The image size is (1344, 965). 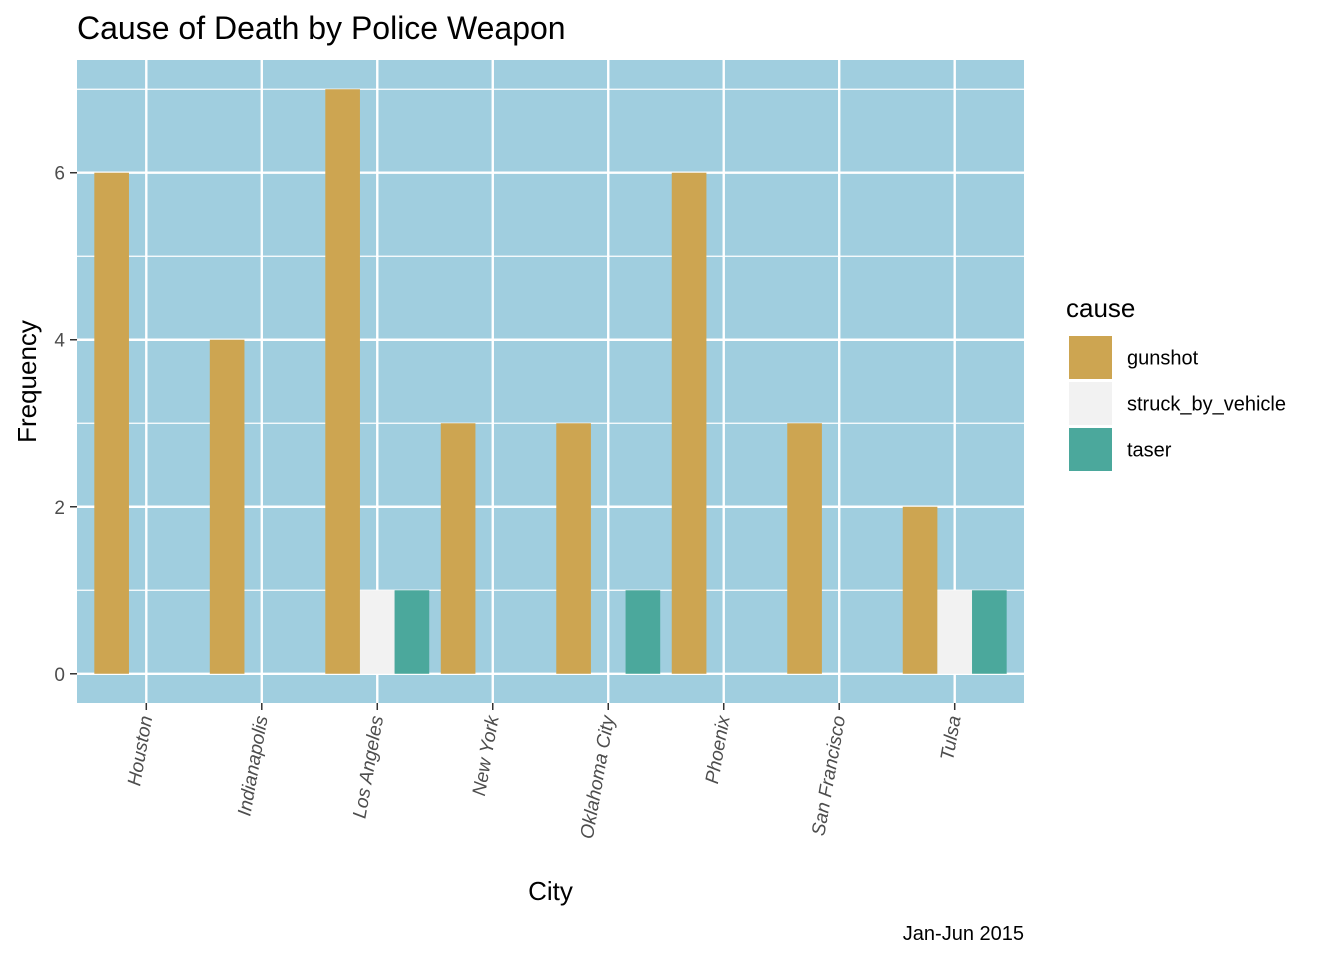 I want to click on legend-title: cause, so click(x=1100, y=308).